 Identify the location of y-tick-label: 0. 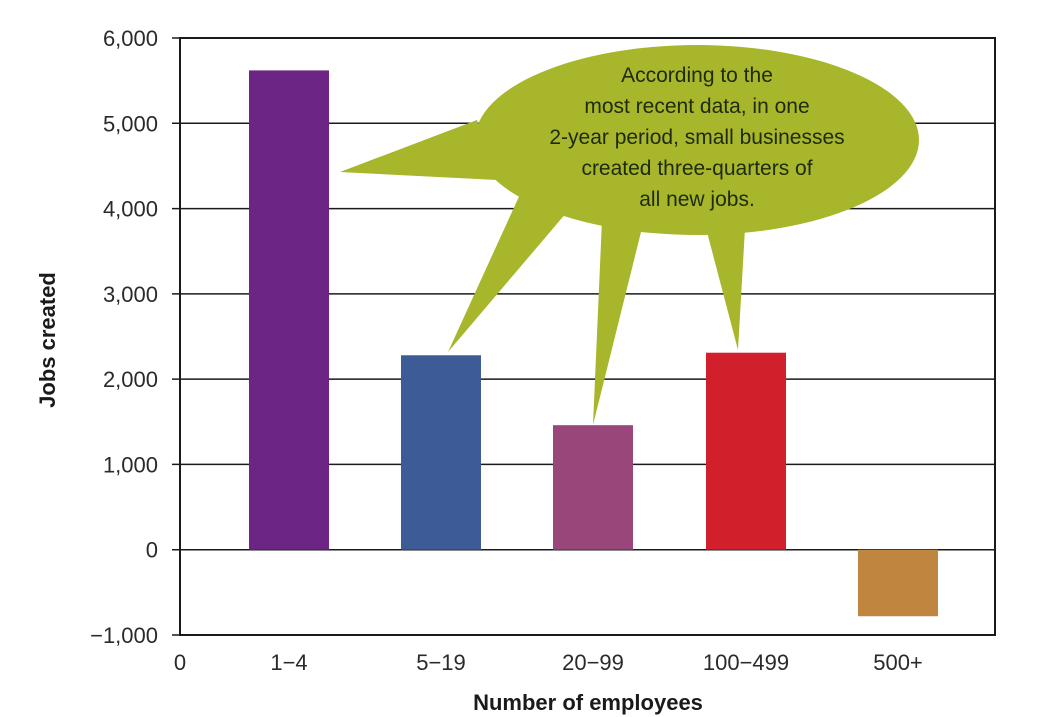
(152, 550).